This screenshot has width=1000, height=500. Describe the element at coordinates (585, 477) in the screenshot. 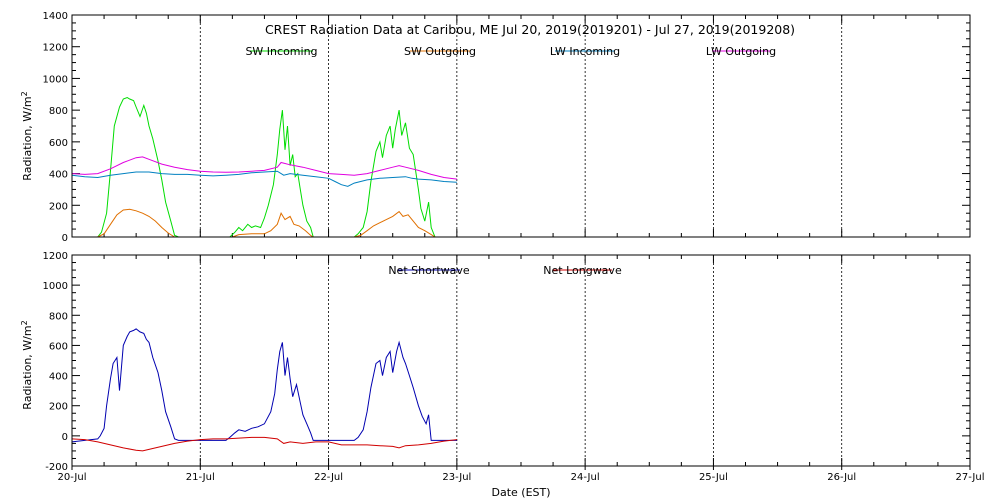

I see `x-tick-label: 24-Jul` at that location.